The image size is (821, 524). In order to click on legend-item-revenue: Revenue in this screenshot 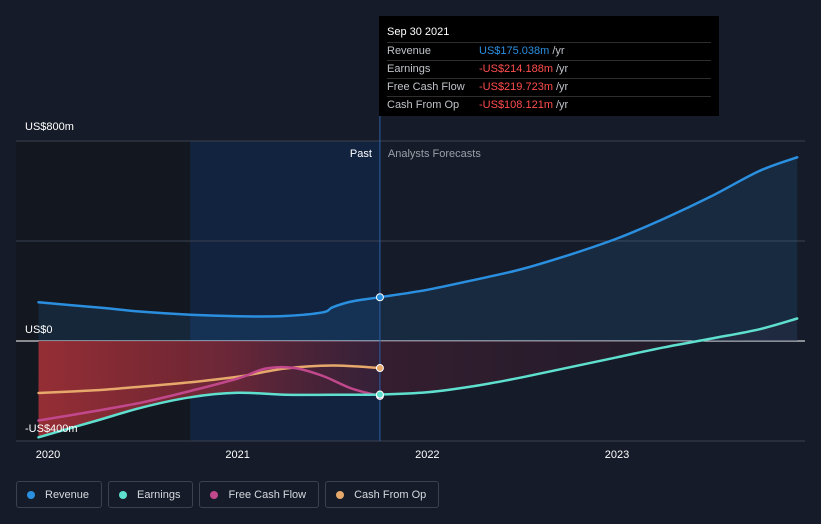, I will do `click(59, 494)`.